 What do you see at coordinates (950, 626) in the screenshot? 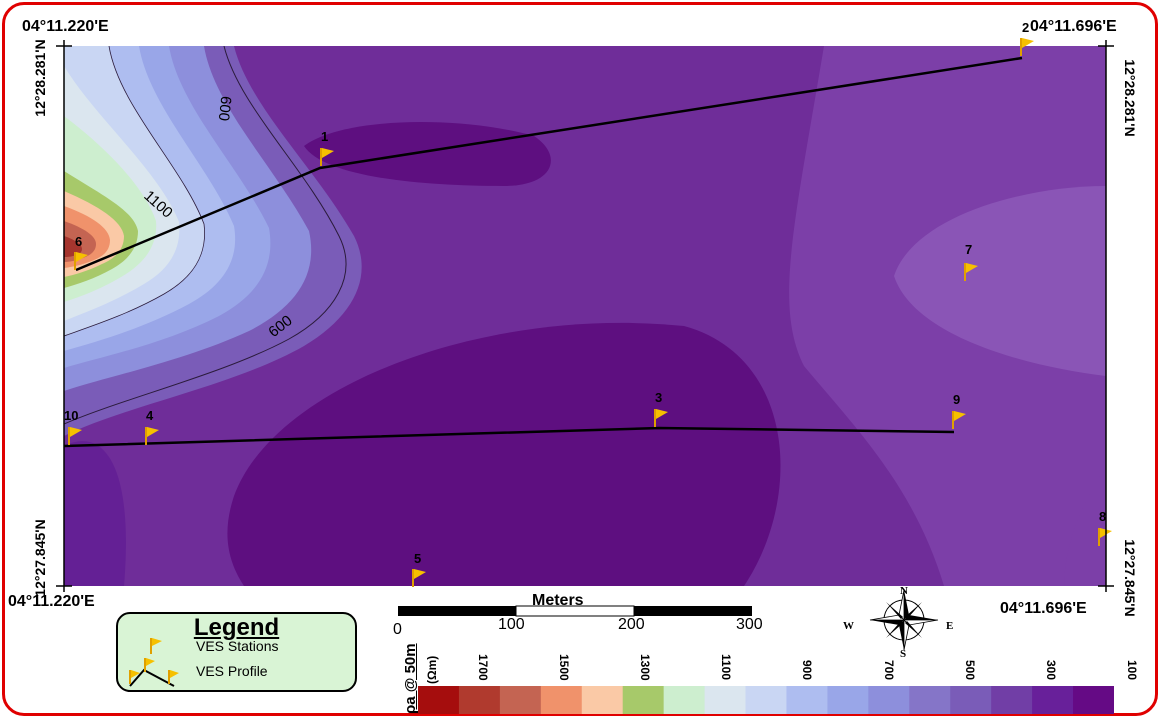
I see `compass-e: E` at bounding box center [950, 626].